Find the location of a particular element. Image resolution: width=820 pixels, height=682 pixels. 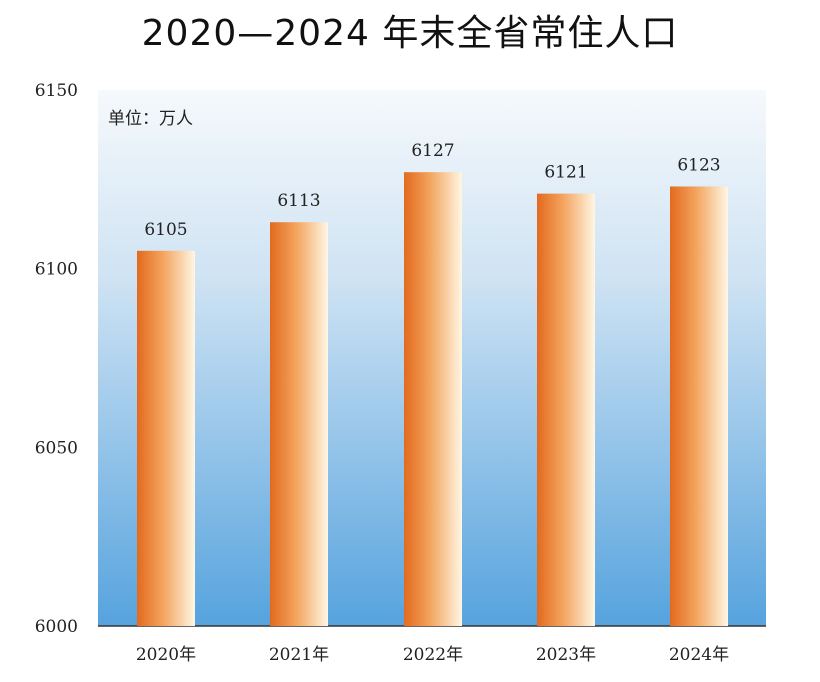

x-tick-label: 2024年 is located at coordinates (699, 655).